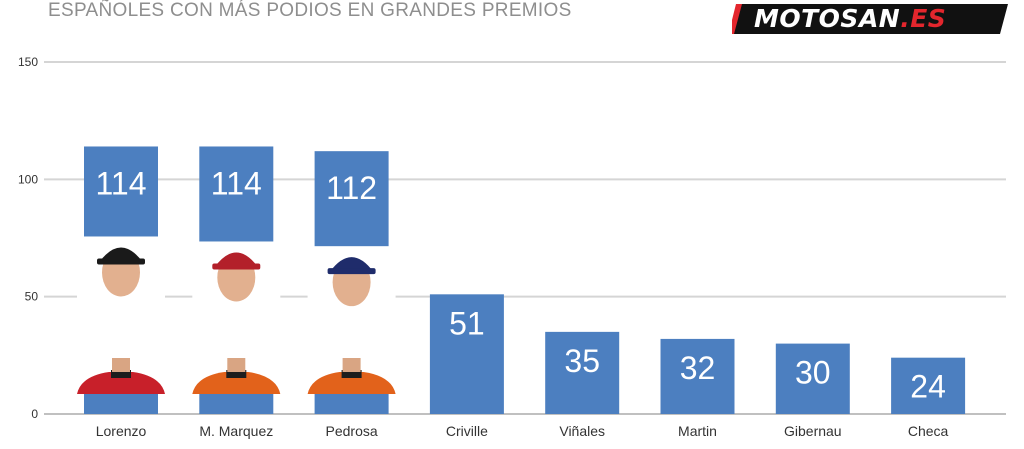 The image size is (1024, 449). What do you see at coordinates (928, 431) in the screenshot?
I see `x-tick-label: Checa` at bounding box center [928, 431].